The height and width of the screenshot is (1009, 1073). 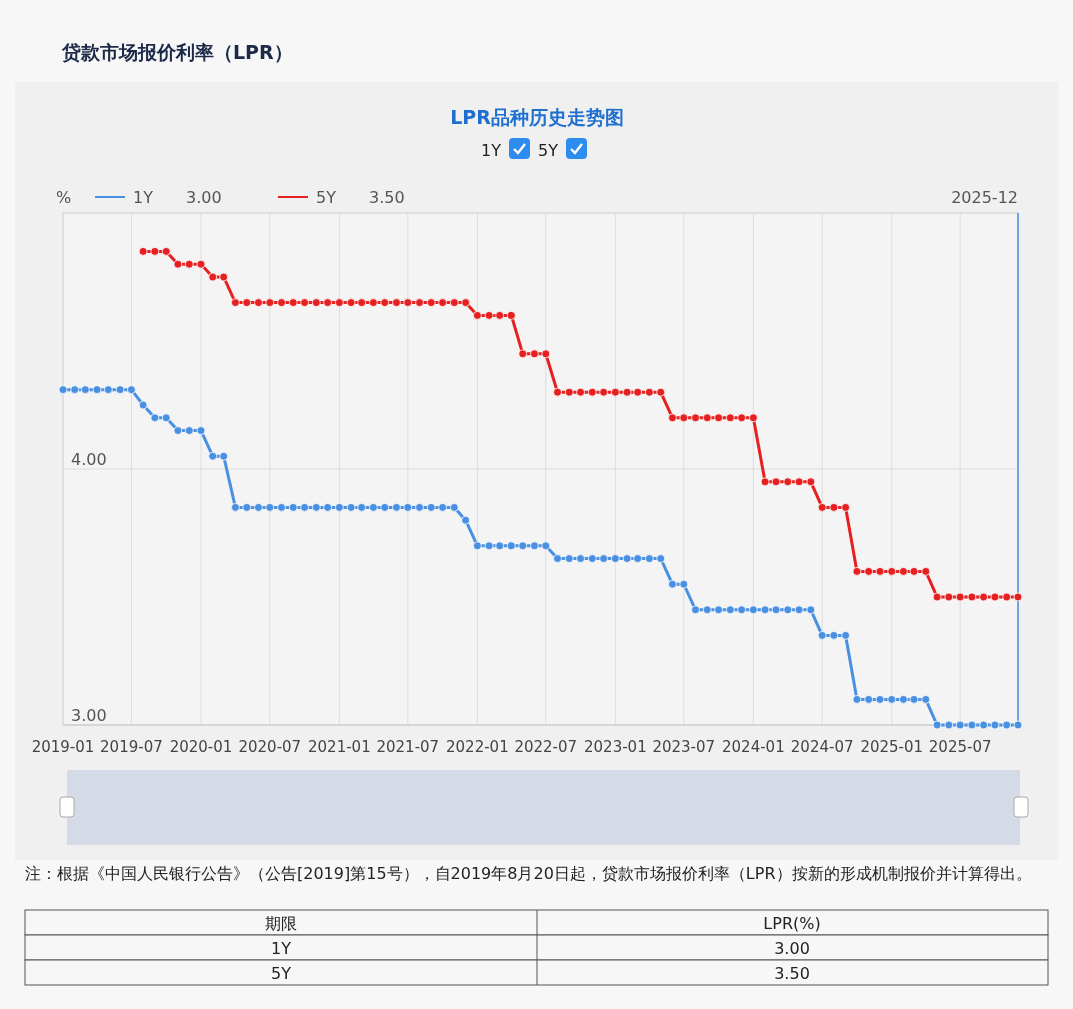 What do you see at coordinates (201, 747) in the screenshot?
I see `x-tick-label: 2020-01` at bounding box center [201, 747].